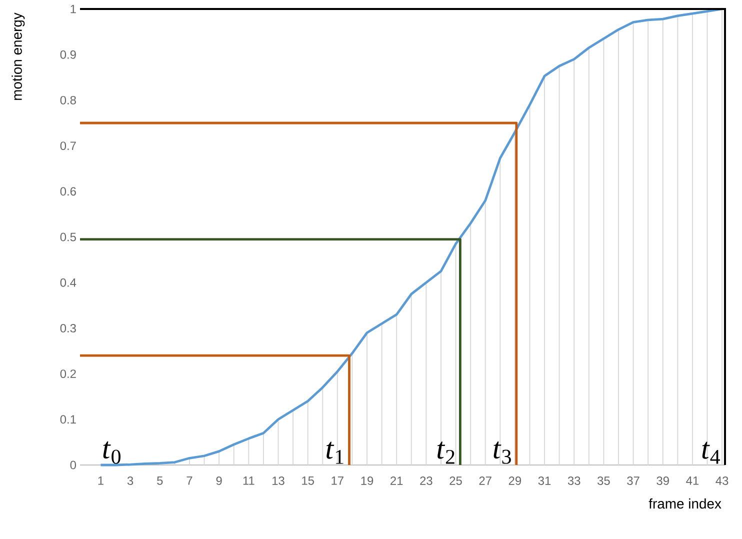  Describe the element at coordinates (73, 9) in the screenshot. I see `y-tick-label: 1` at that location.